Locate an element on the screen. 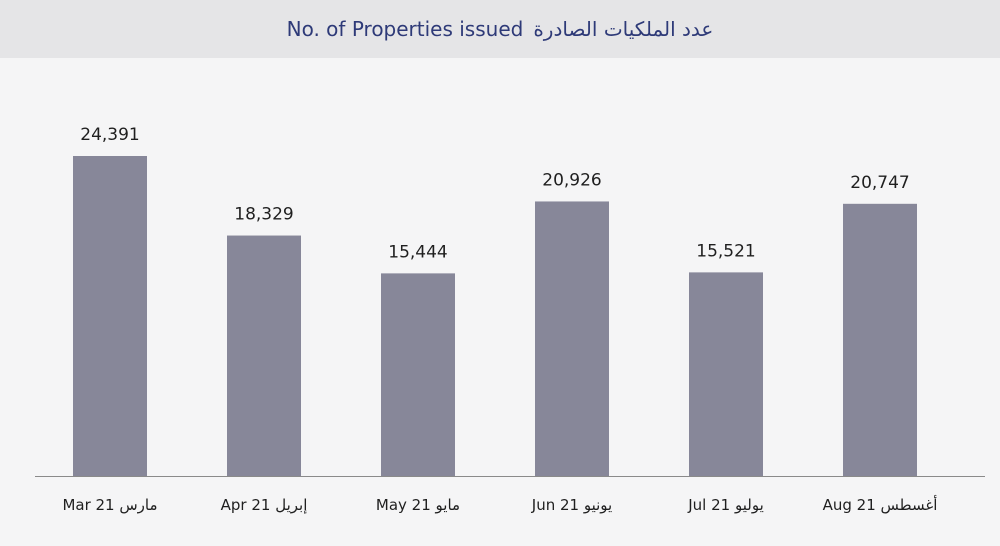 This screenshot has width=1000, height=546. chart-title-english: No. of Properties issued is located at coordinates (405, 29).